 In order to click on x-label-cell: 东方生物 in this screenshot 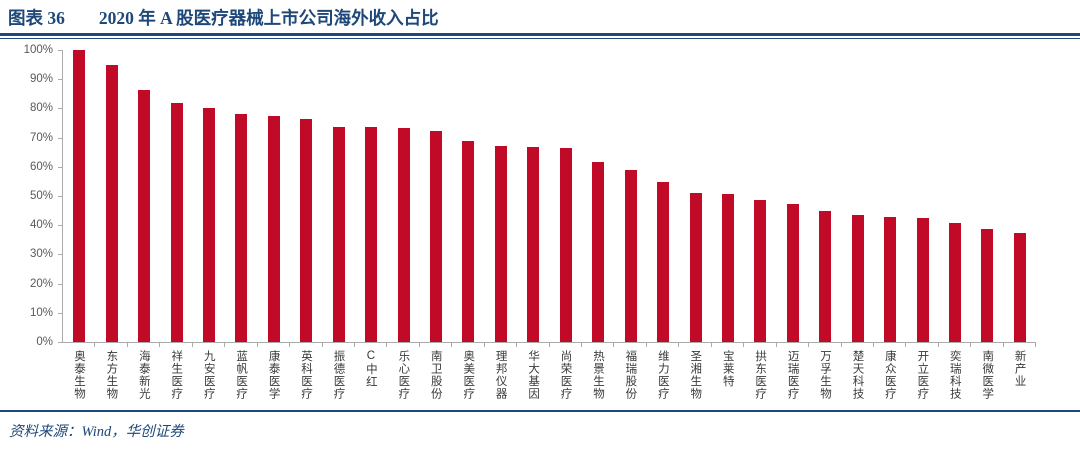, I will do `click(110, 375)`.